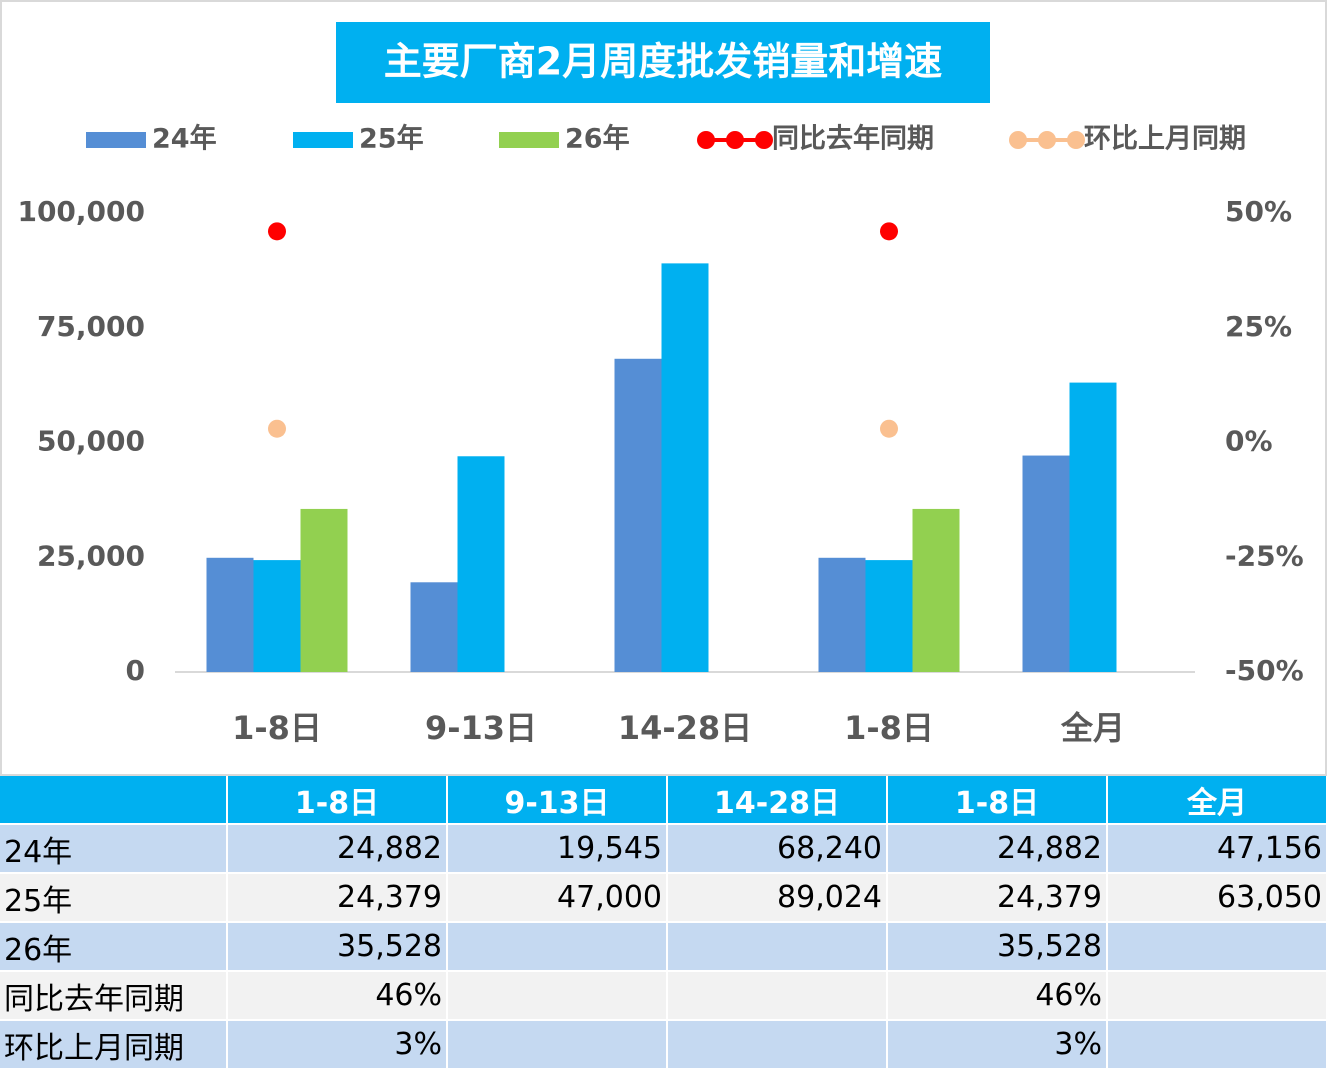 This screenshot has width=1328, height=1072. What do you see at coordinates (777, 898) in the screenshot?
I see `table-cell: 89,024` at bounding box center [777, 898].